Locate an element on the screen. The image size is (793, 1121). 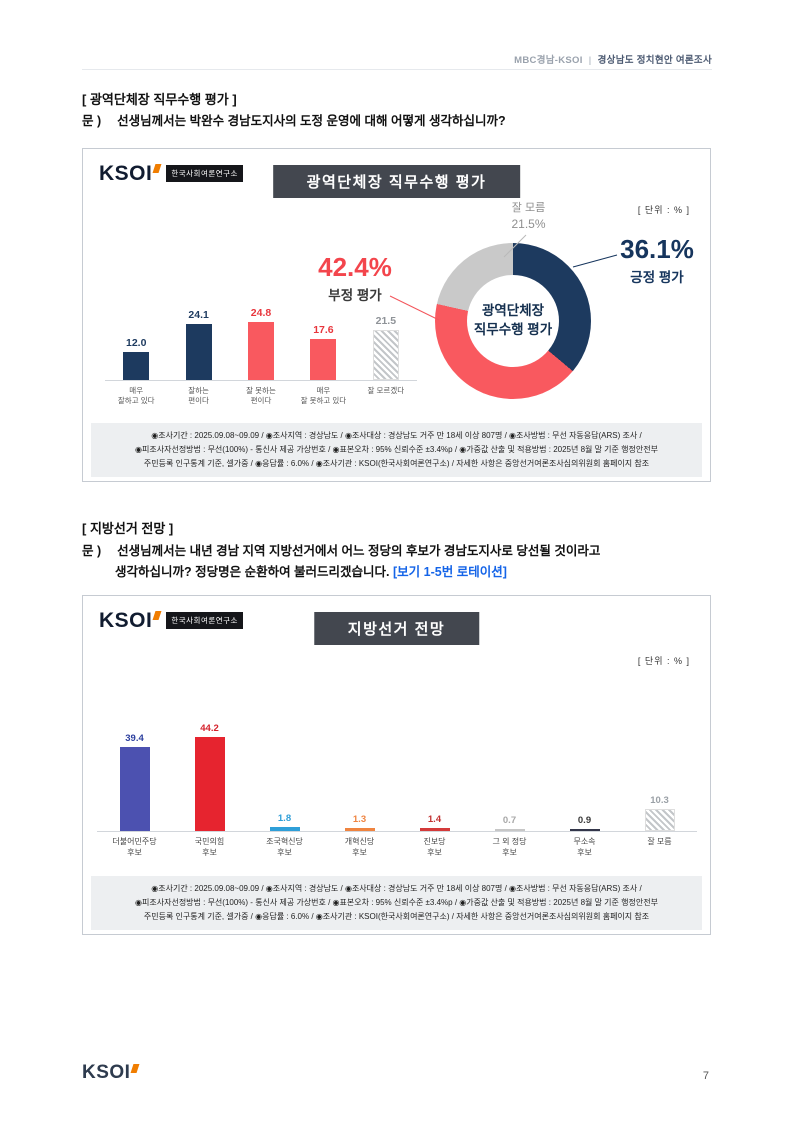
header-rule is located at coordinates (397, 69).